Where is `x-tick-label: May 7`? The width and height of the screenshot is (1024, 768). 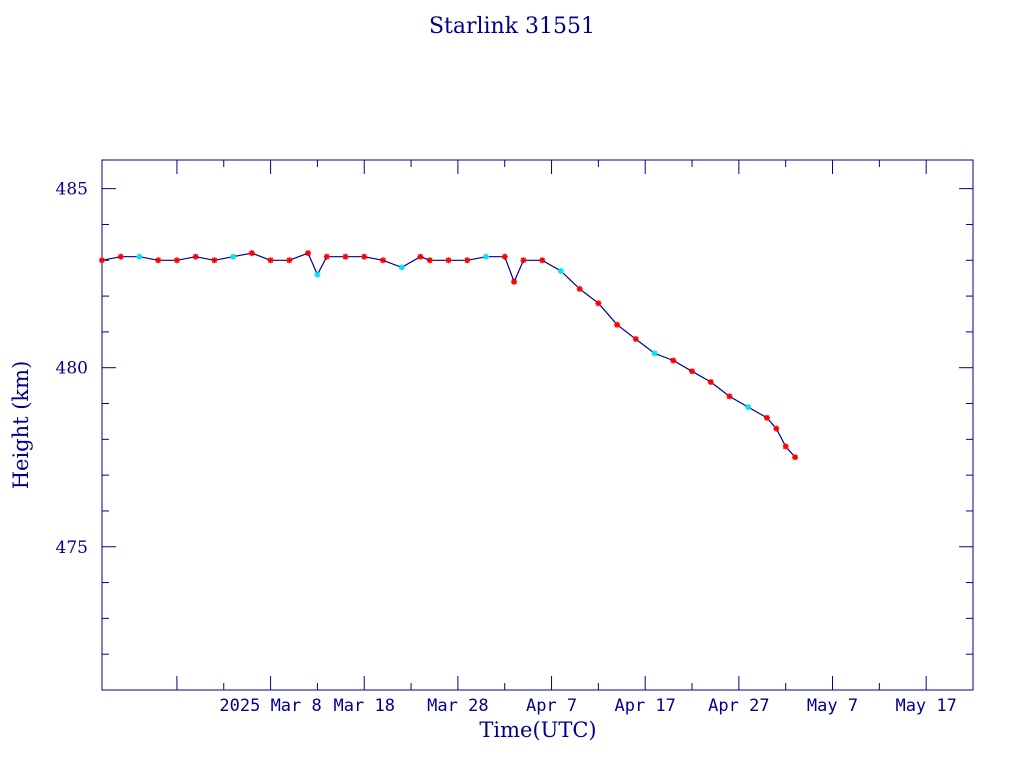
x-tick-label: May 7 is located at coordinates (832, 706).